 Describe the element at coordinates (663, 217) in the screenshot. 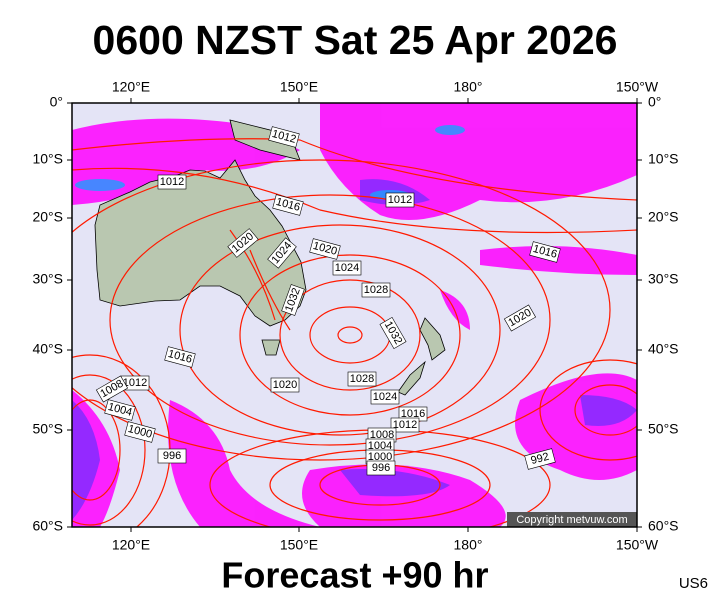

I see `lat-label-right: 20°S` at that location.